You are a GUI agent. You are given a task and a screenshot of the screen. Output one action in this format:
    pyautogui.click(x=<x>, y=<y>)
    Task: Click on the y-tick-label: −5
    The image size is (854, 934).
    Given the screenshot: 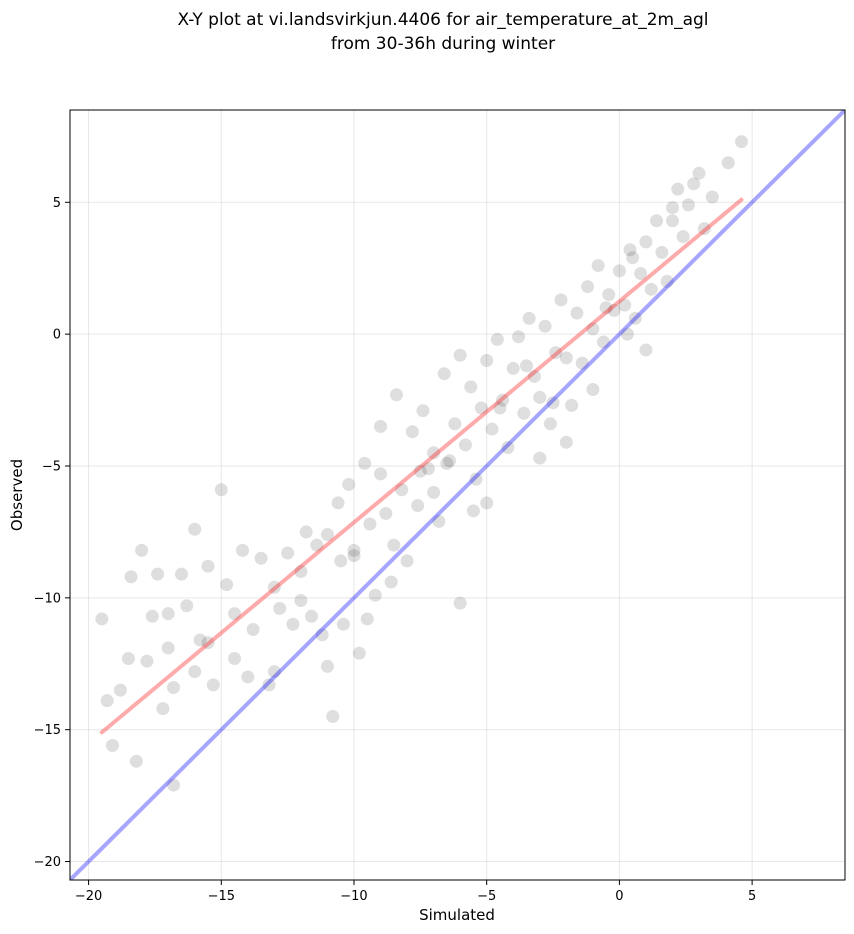 What is the action you would take?
    pyautogui.click(x=51, y=466)
    